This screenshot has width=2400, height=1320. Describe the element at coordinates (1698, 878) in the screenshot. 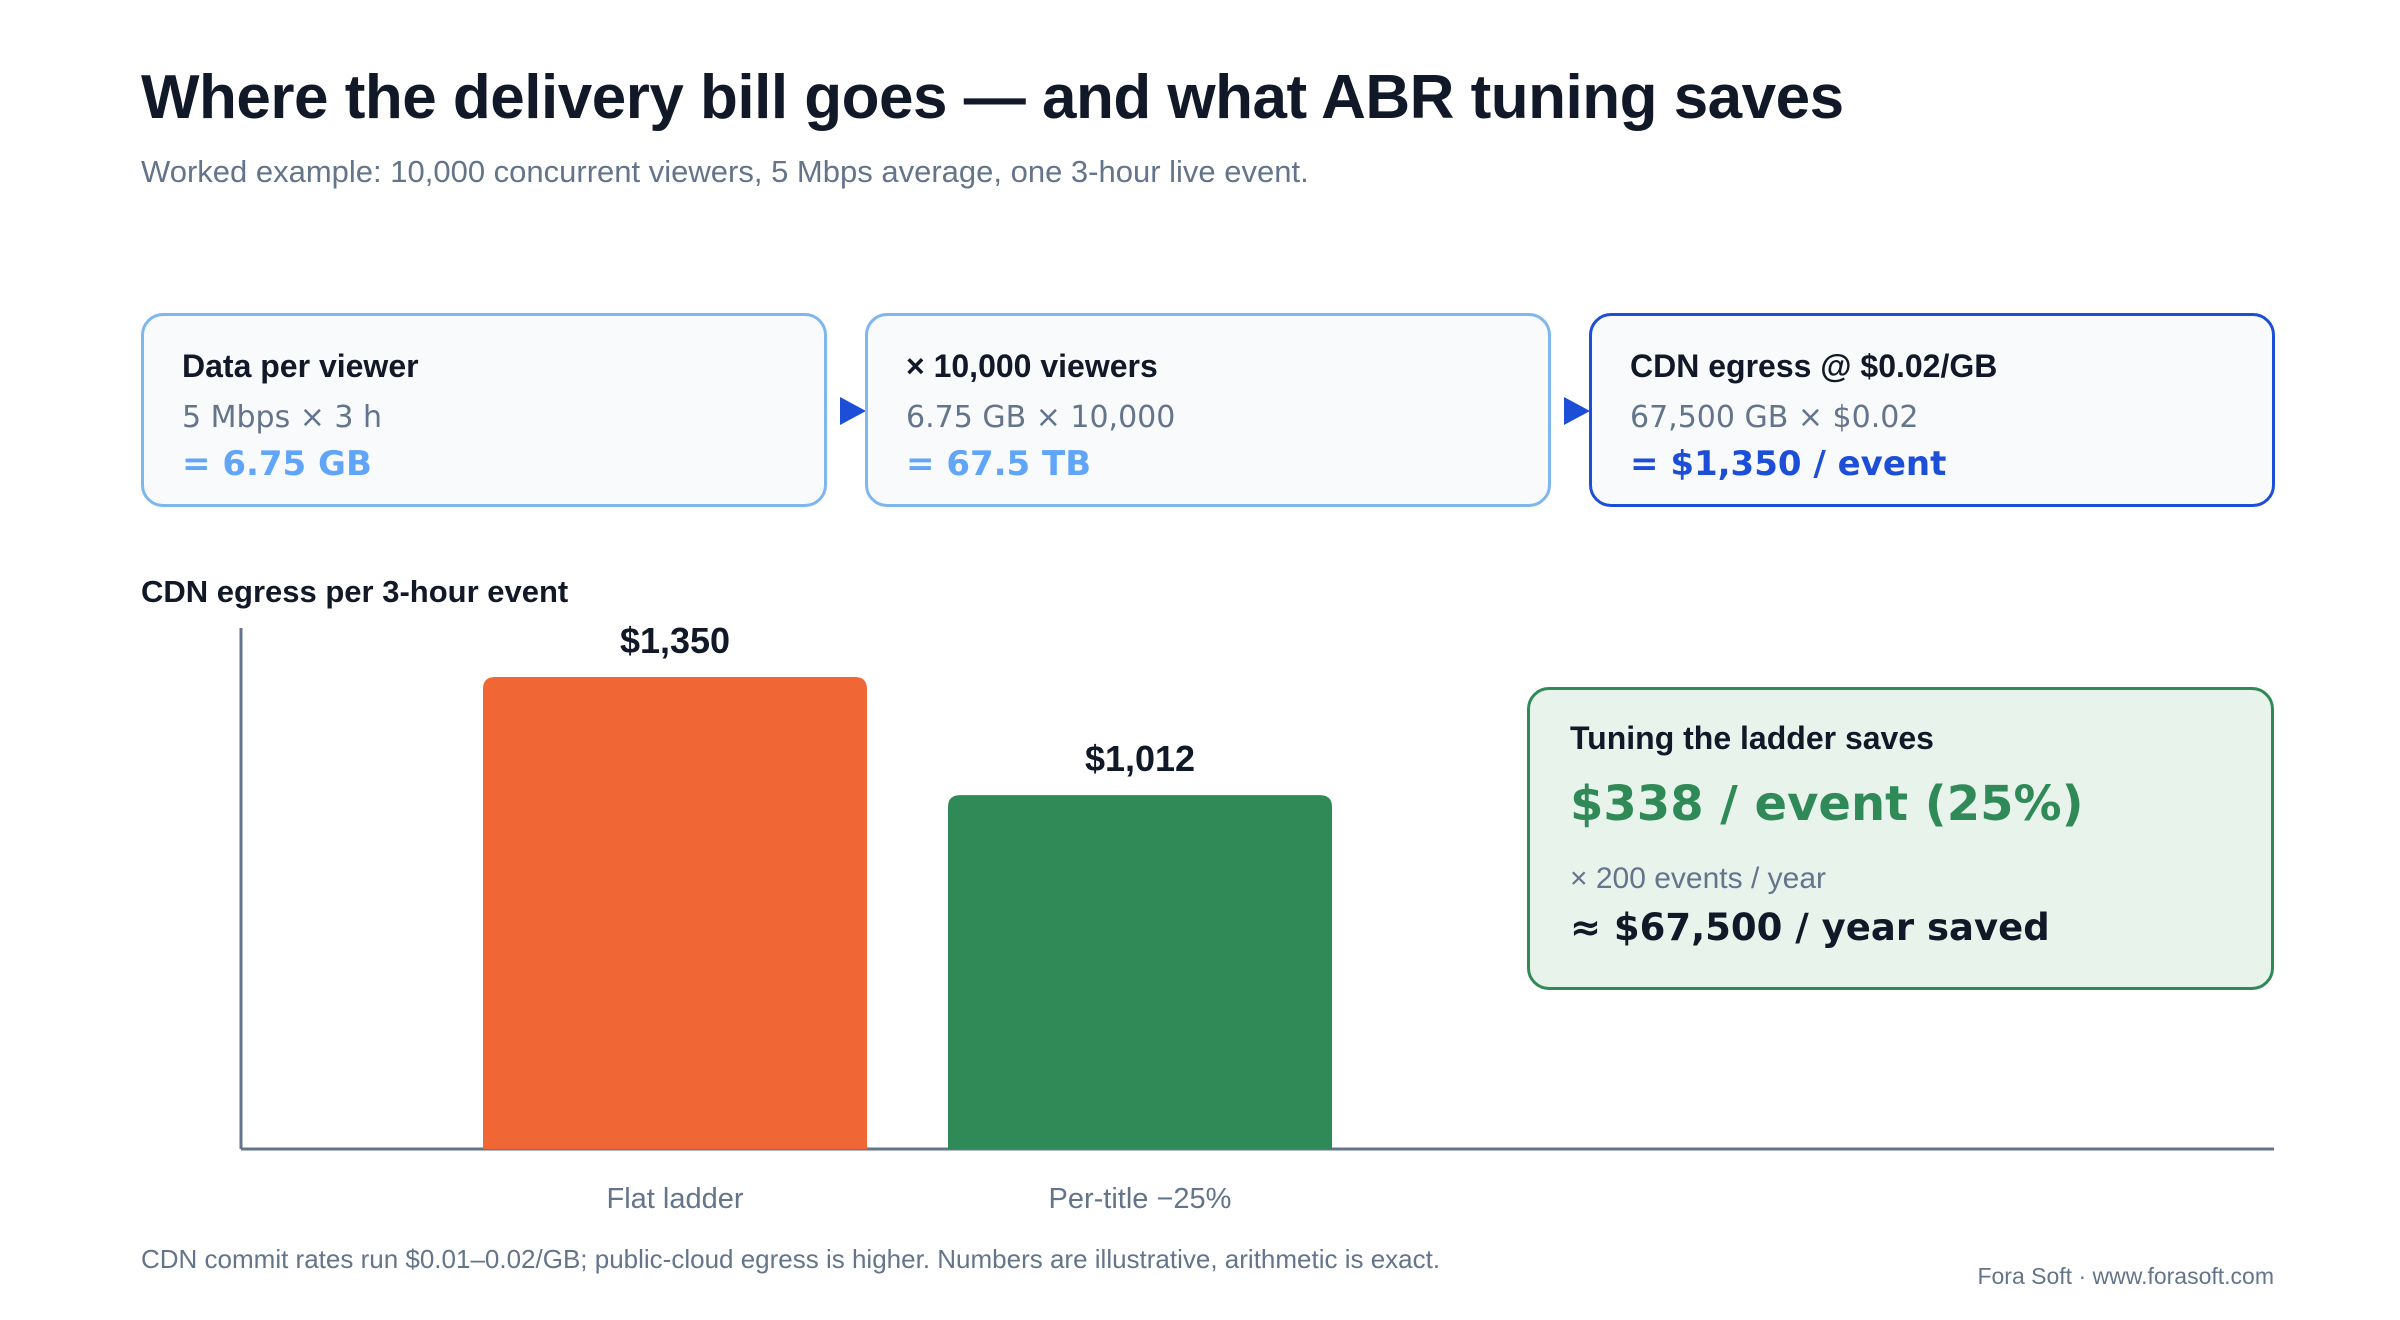

I see `savings-multiplier: × 200 events / year` at that location.